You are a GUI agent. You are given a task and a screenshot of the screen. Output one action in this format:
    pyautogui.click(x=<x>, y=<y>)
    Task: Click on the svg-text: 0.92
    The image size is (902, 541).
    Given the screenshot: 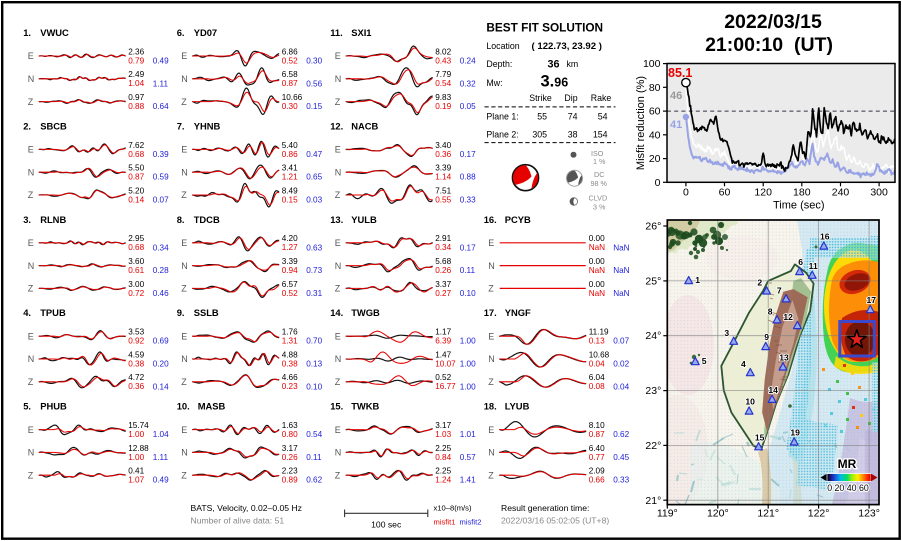 What is the action you would take?
    pyautogui.click(x=136, y=341)
    